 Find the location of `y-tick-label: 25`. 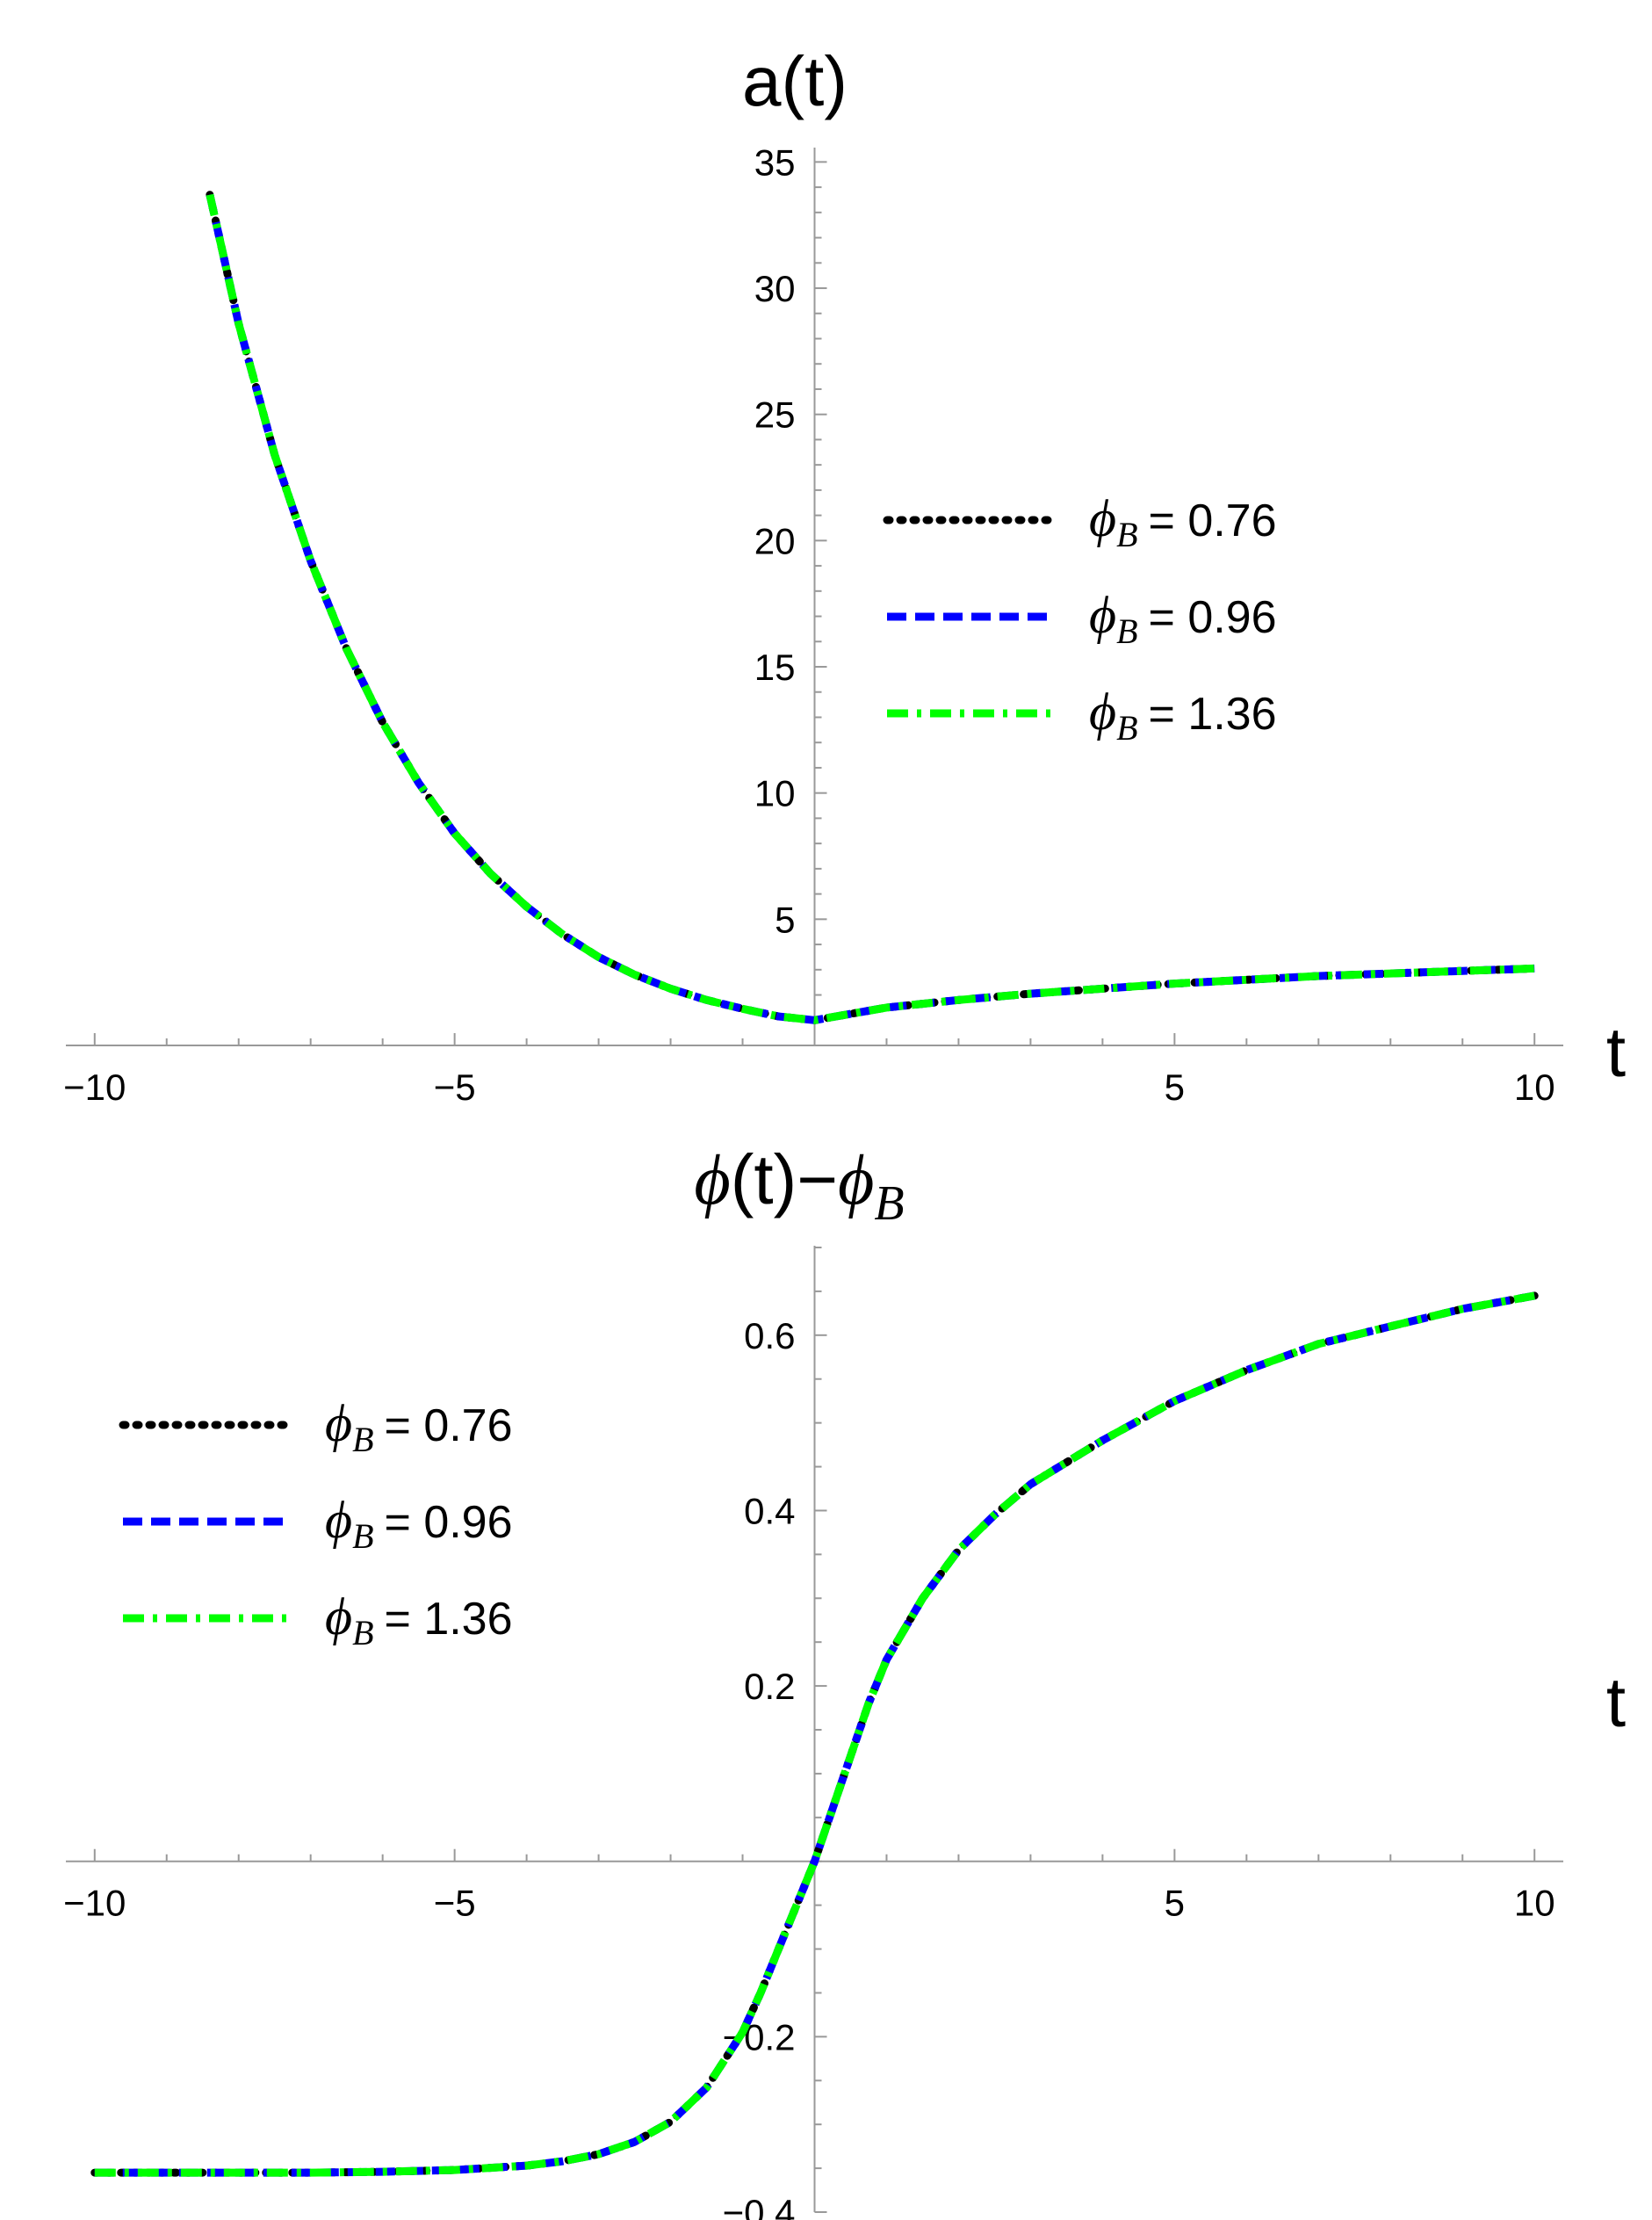

y-tick-label: 25 is located at coordinates (775, 415).